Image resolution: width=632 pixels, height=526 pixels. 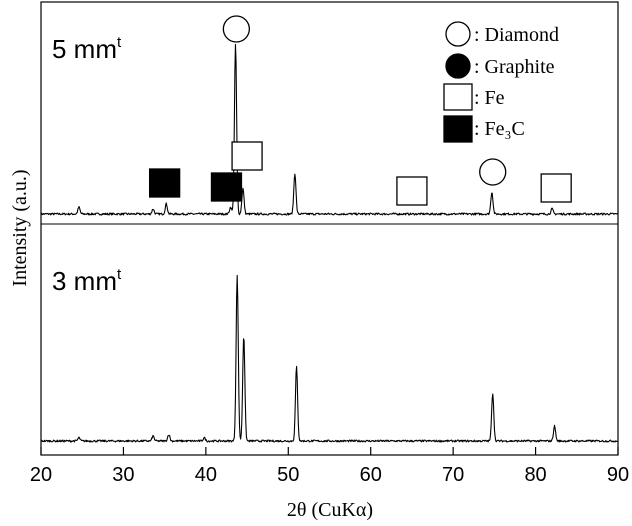 What do you see at coordinates (87, 49) in the screenshot?
I see `series-label-5mm: 5 mmt` at bounding box center [87, 49].